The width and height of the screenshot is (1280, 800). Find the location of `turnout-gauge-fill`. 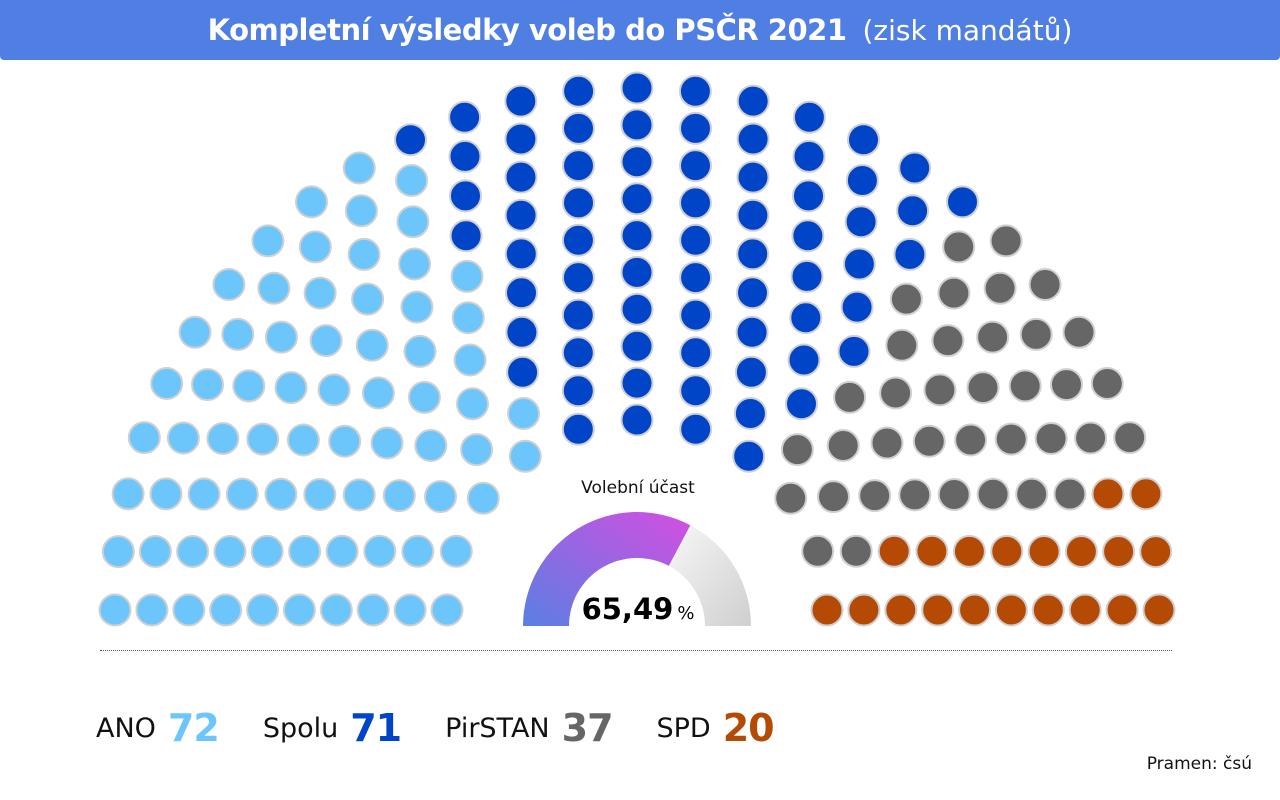

turnout-gauge-fill is located at coordinates (607, 568).